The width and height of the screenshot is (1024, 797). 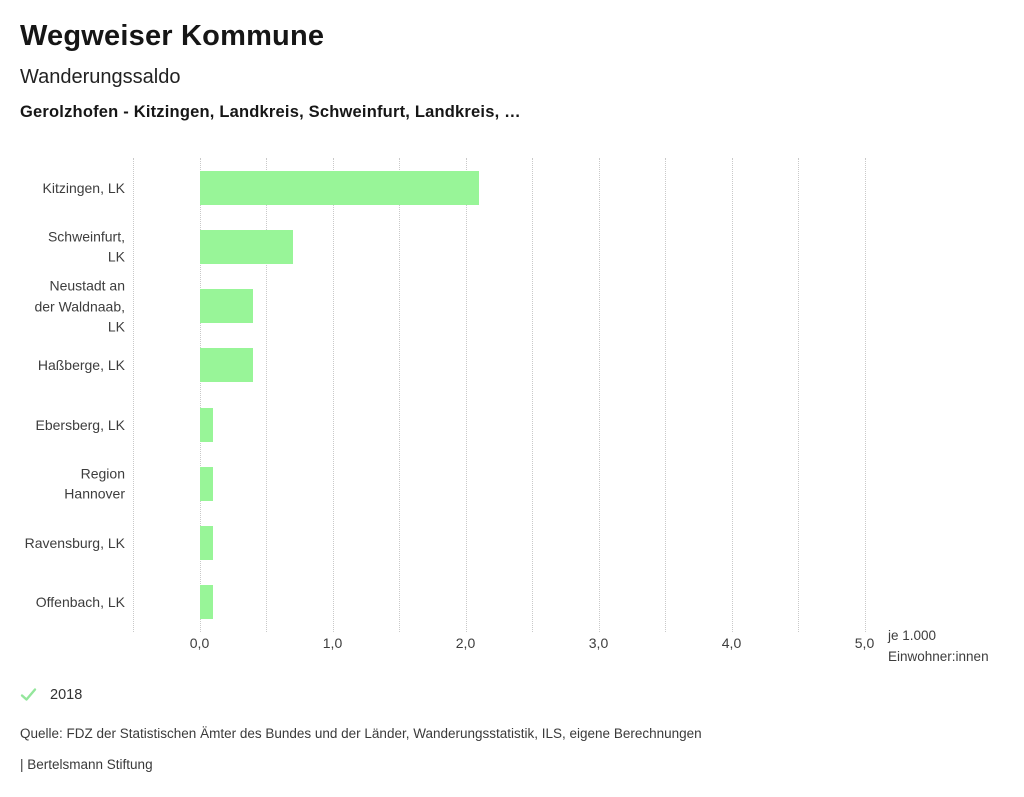 I want to click on bar-ravensburg-lk, so click(x=206, y=543).